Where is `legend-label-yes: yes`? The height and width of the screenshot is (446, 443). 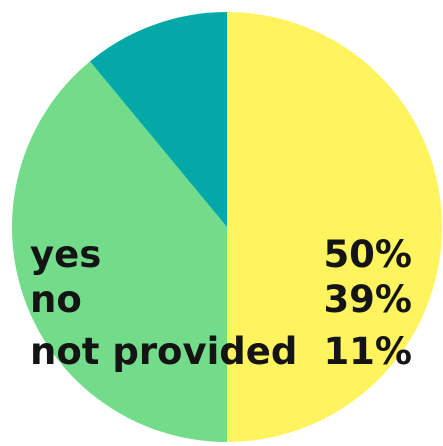
legend-label-yes: yes is located at coordinates (65, 254).